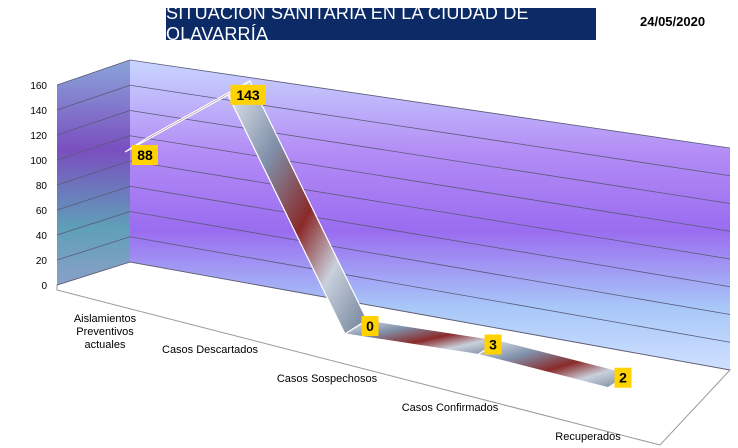  I want to click on data-label: 2, so click(623, 378).